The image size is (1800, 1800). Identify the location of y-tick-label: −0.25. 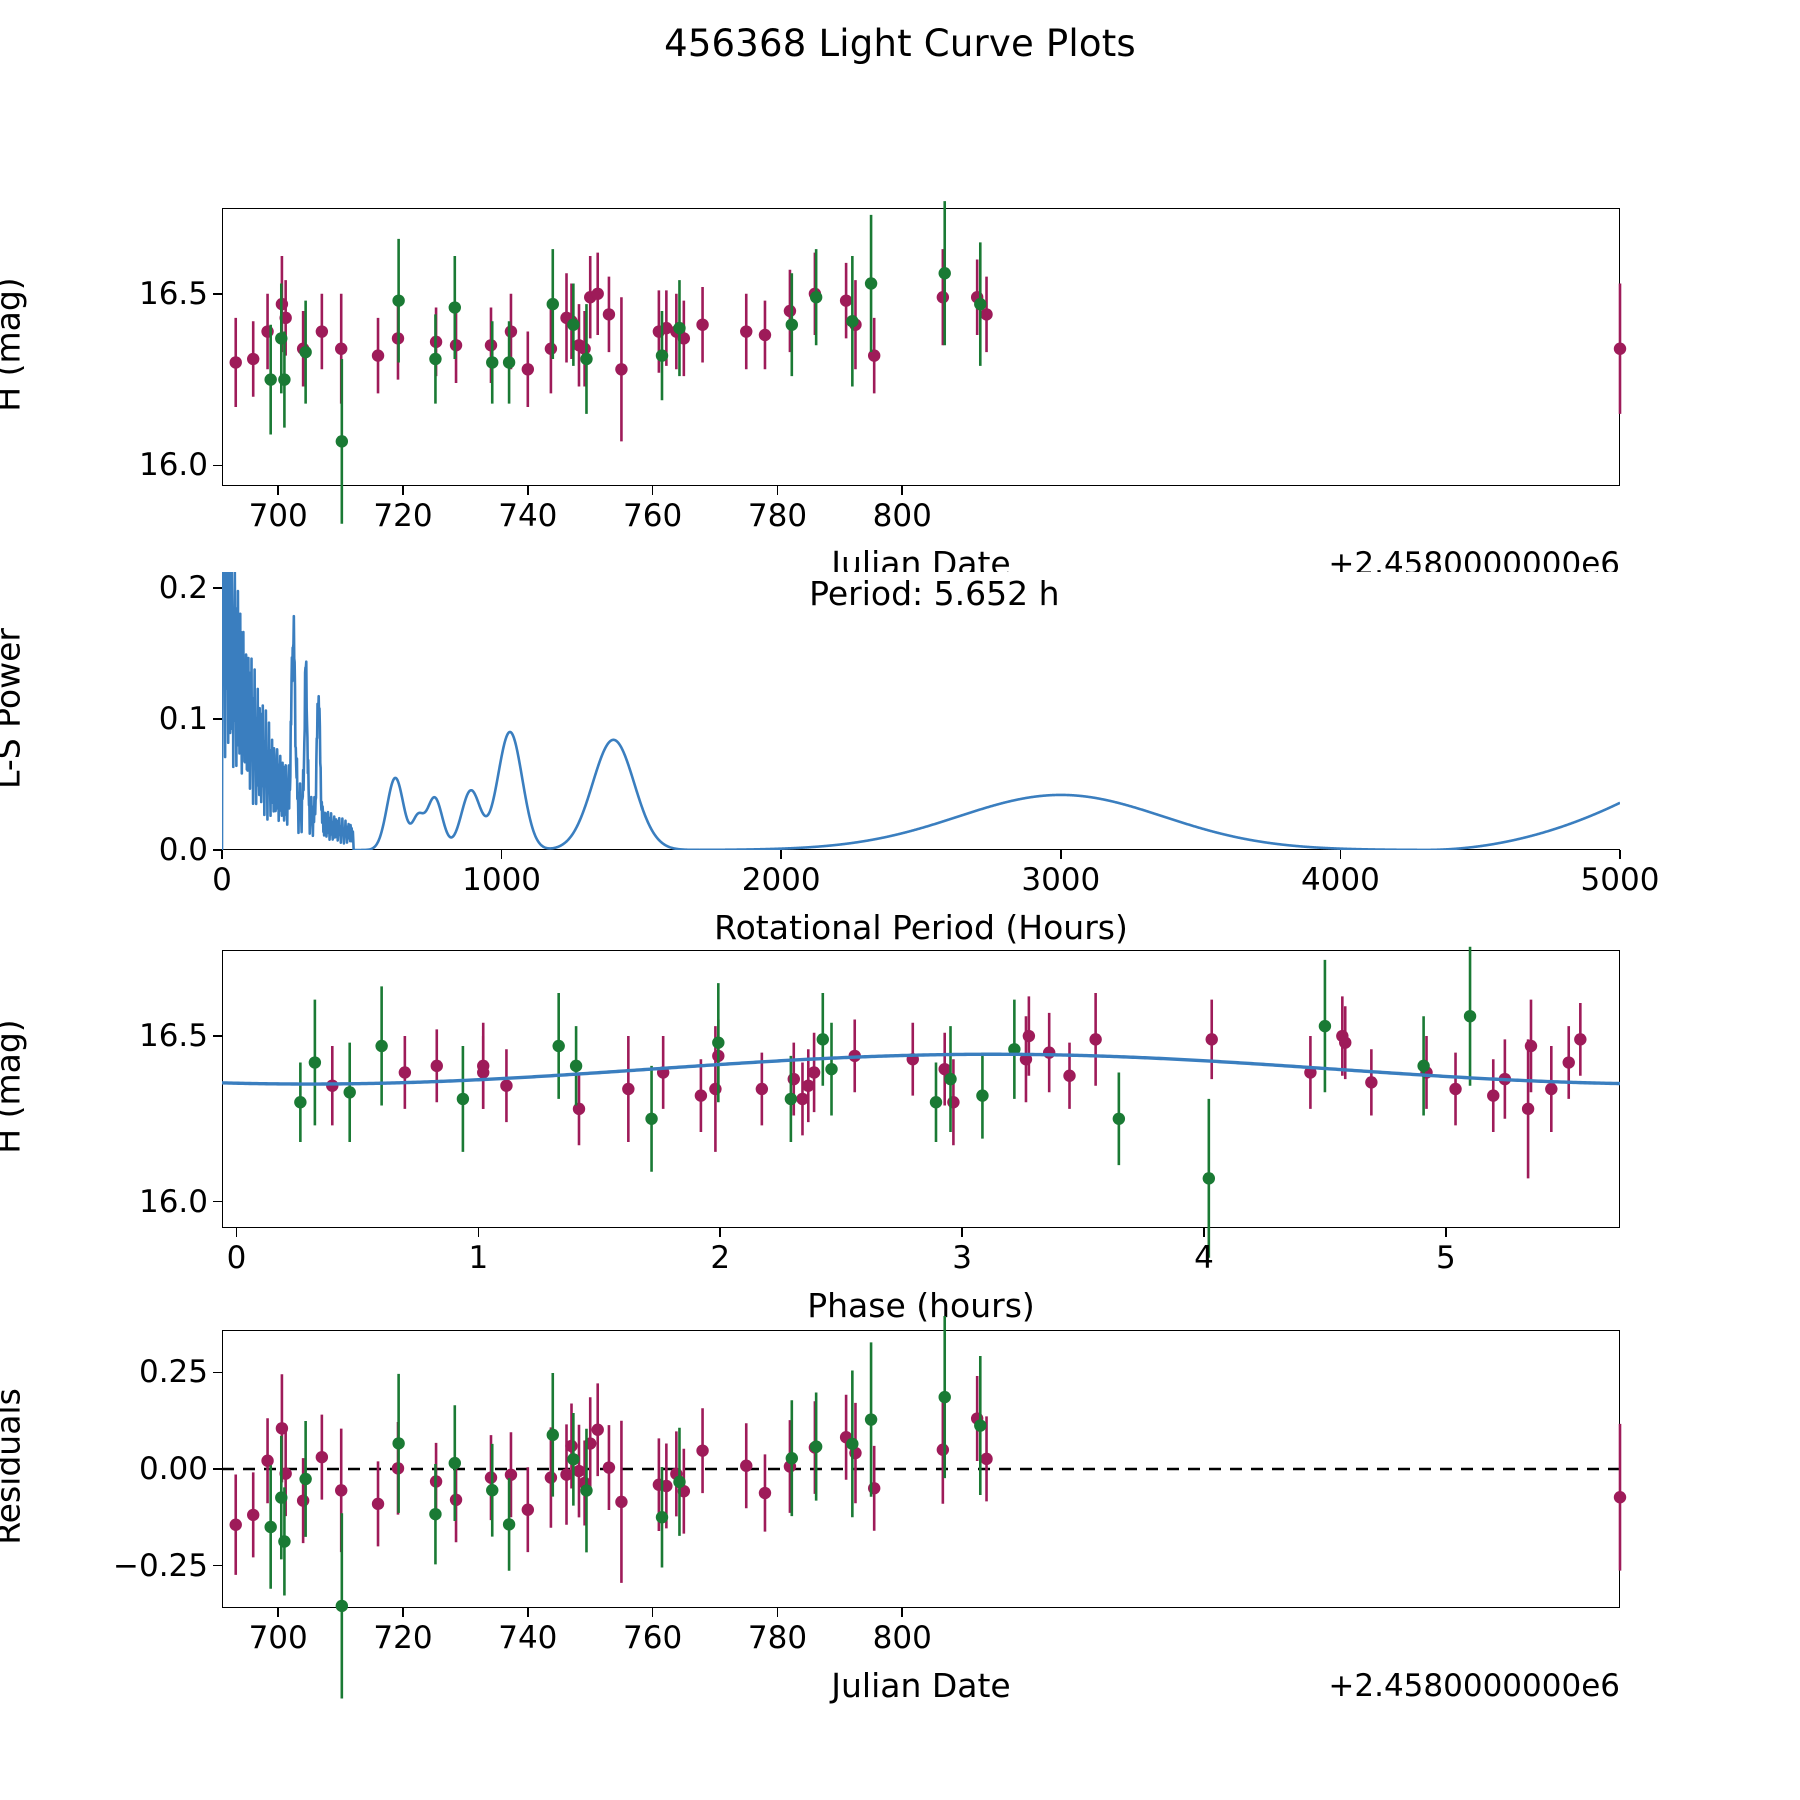
(160, 1565).